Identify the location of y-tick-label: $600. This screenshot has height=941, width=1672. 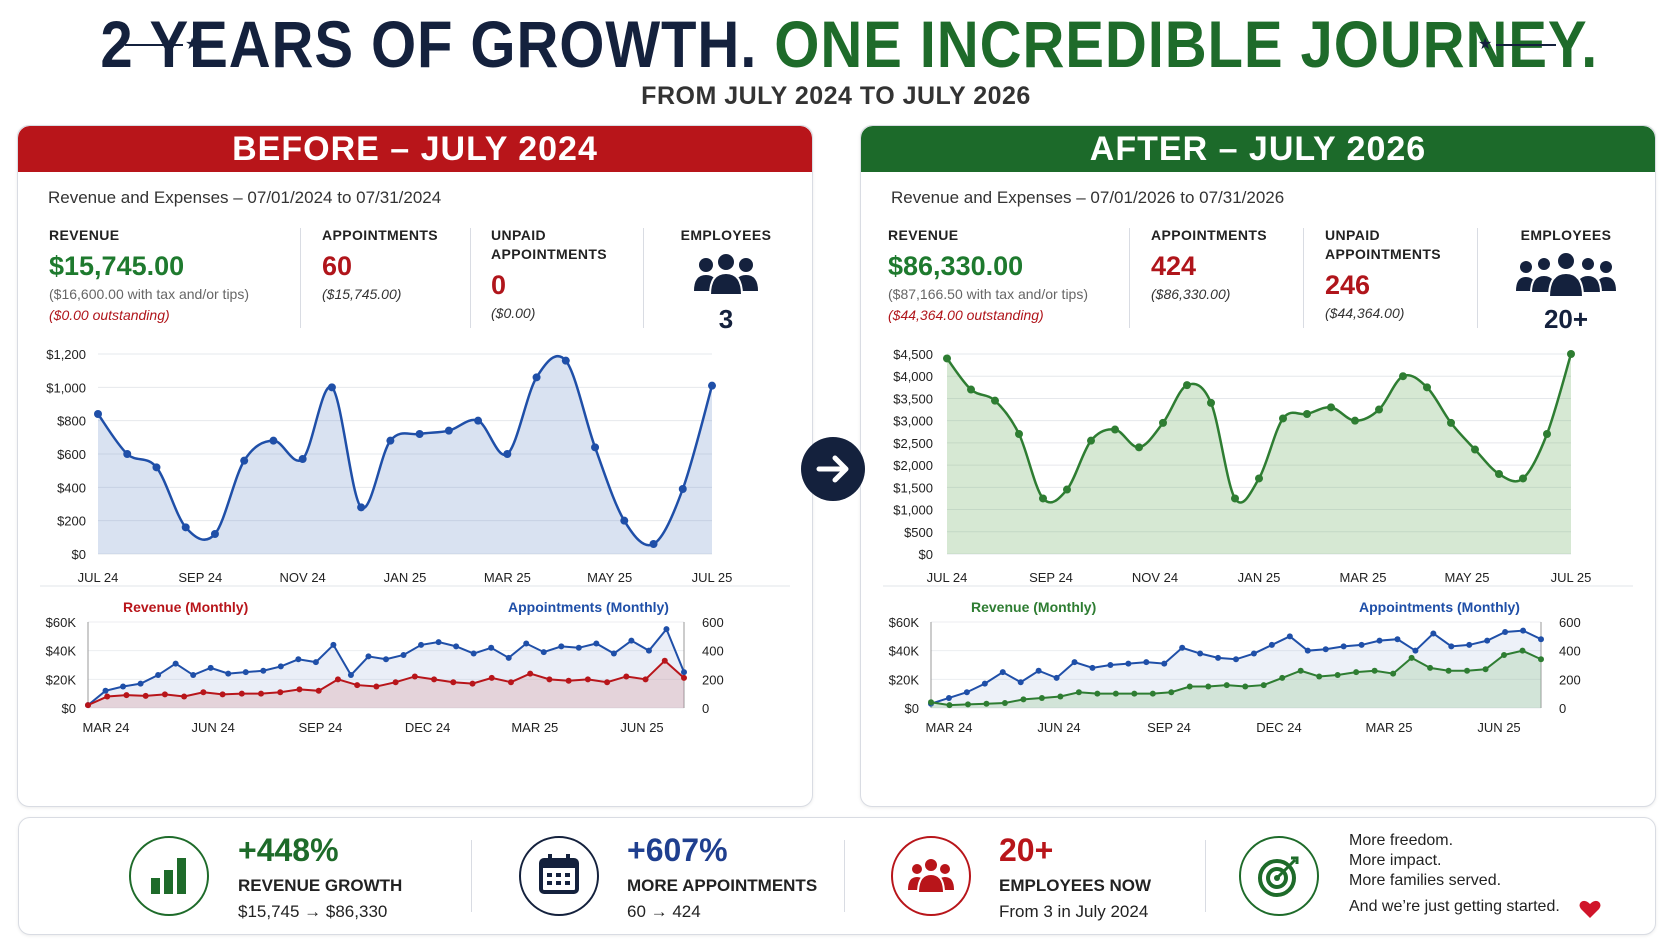
(71, 454).